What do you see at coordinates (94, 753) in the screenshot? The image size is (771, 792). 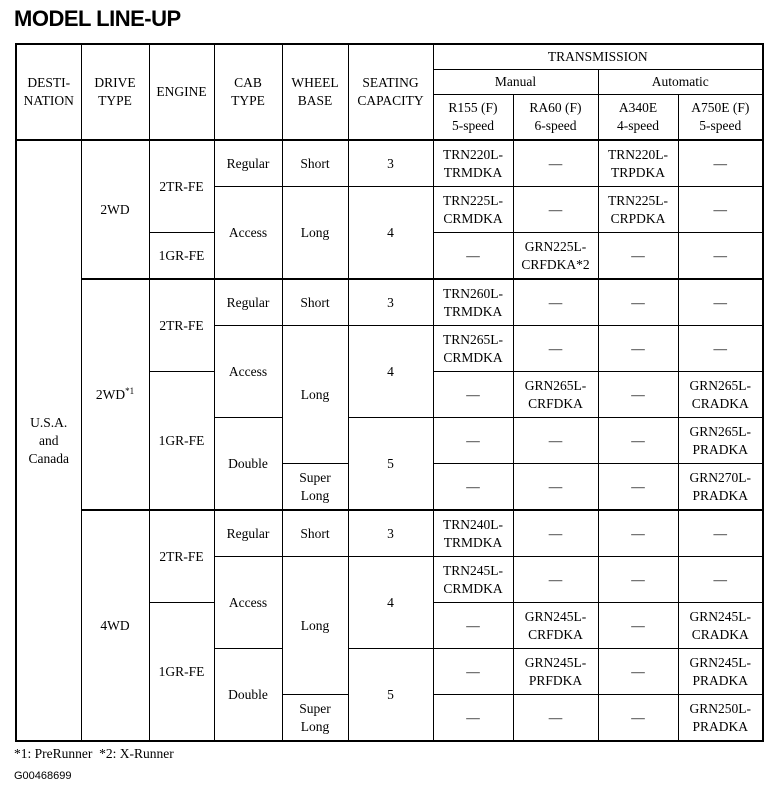 I see `footnote: *1: PreRunner *2: X-Runner` at bounding box center [94, 753].